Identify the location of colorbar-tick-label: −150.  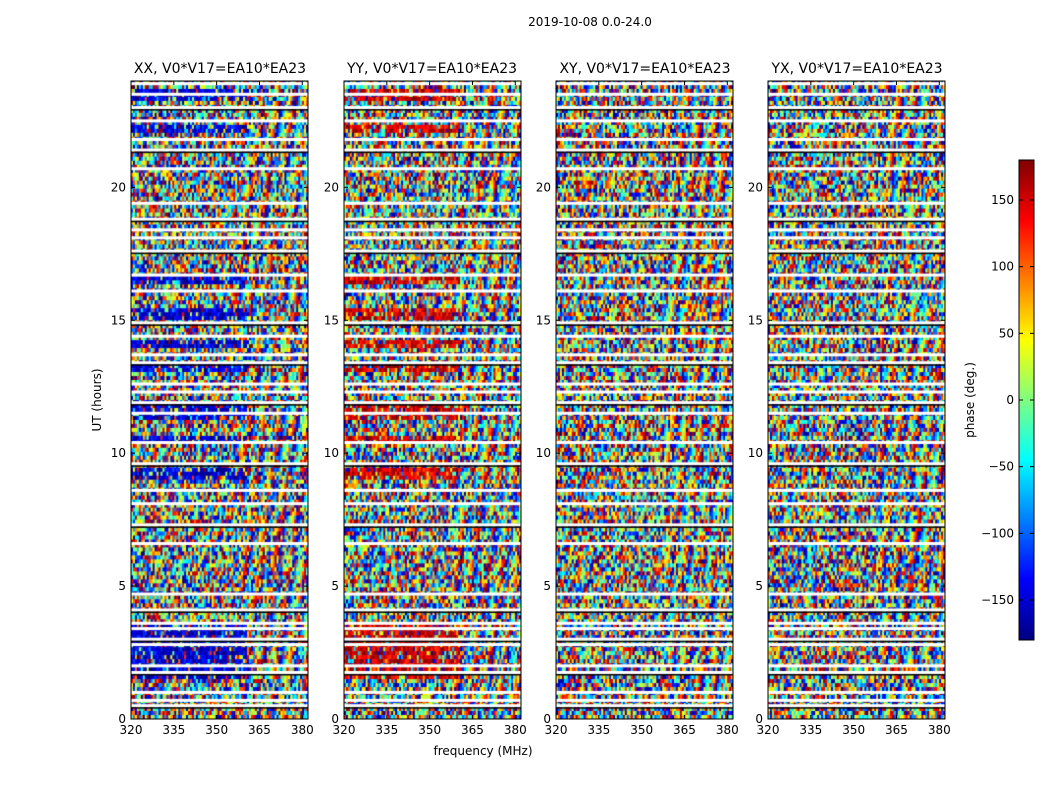
(997, 600).